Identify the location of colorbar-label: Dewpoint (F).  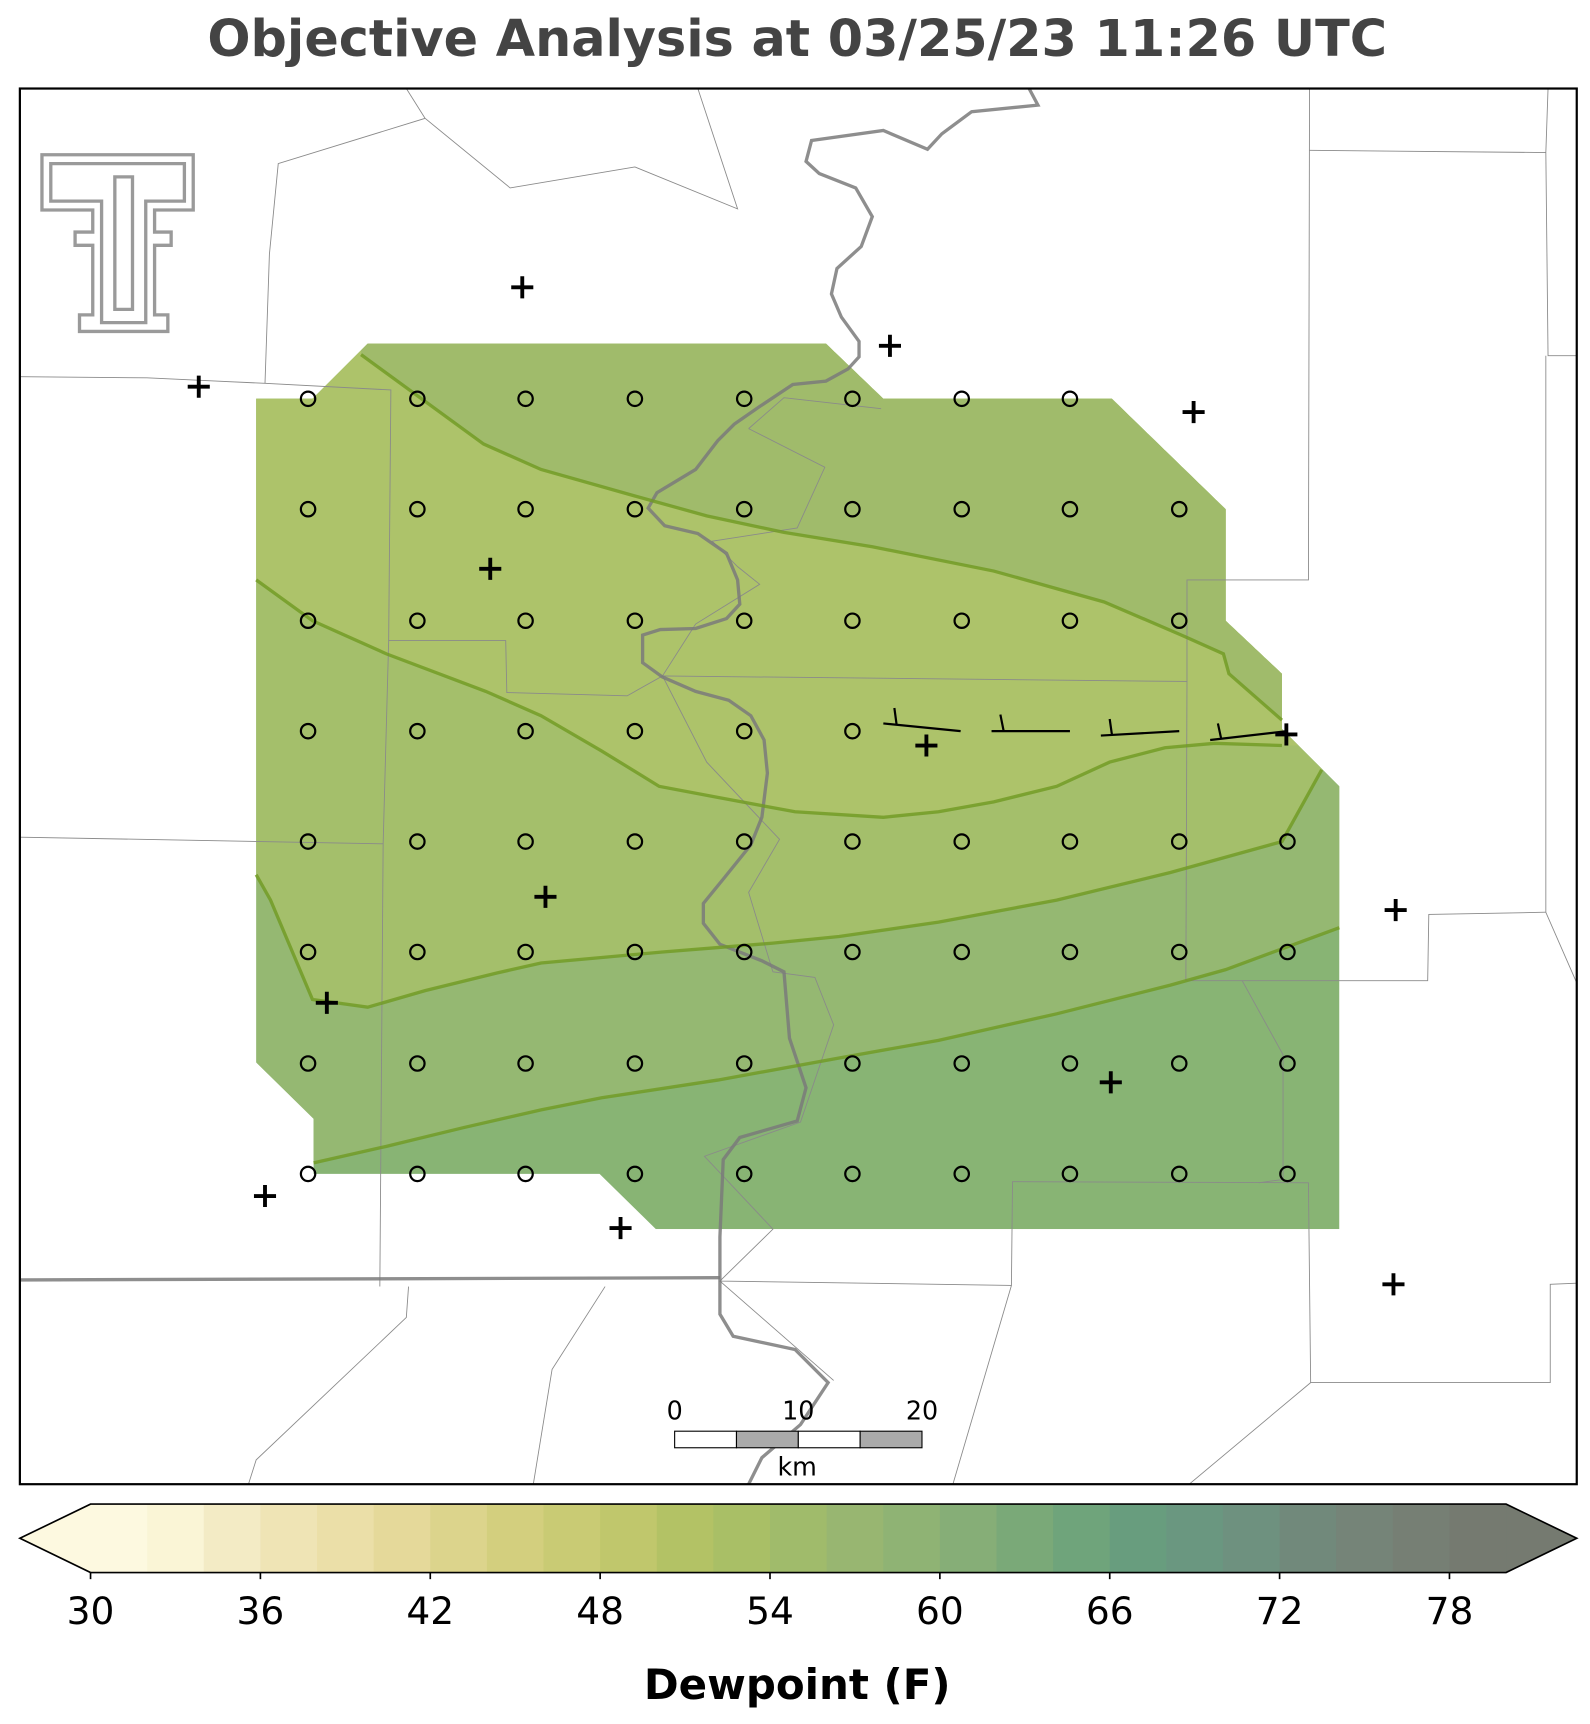
(797, 1684).